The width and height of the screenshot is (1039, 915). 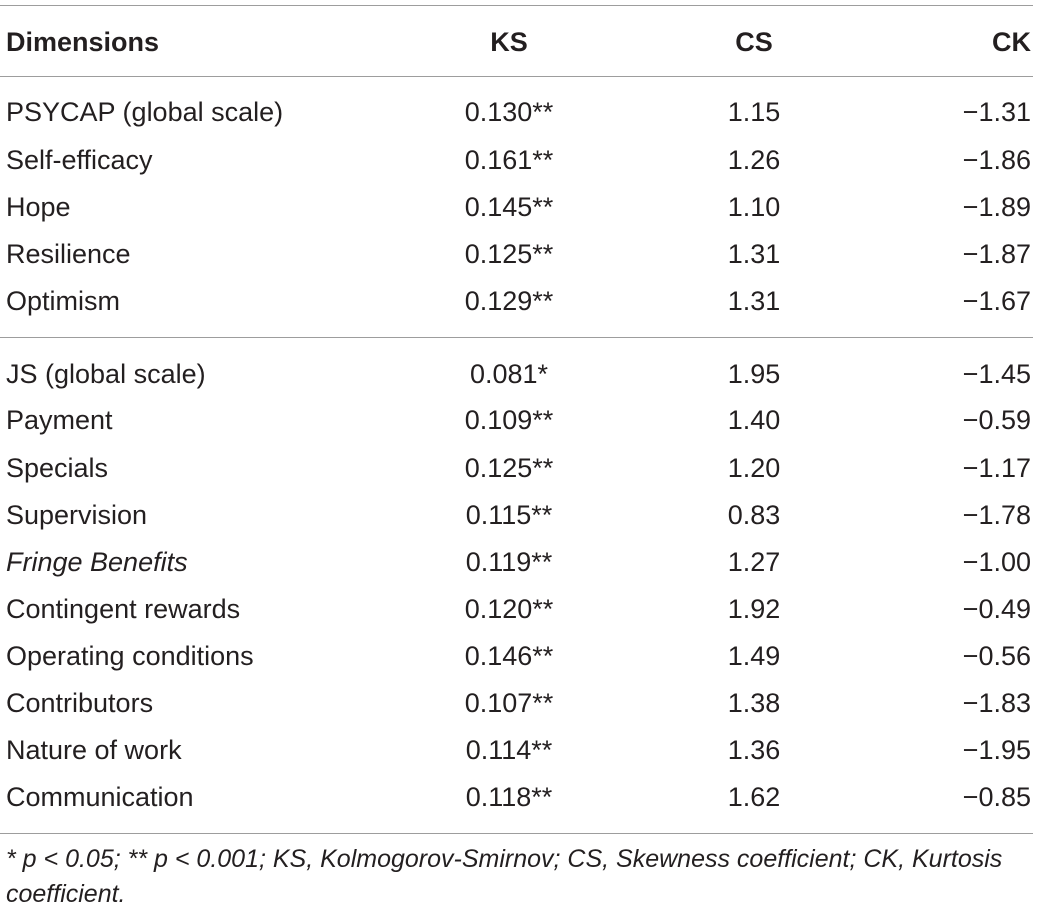 What do you see at coordinates (754, 420) in the screenshot?
I see `cell-cs: 1.40` at bounding box center [754, 420].